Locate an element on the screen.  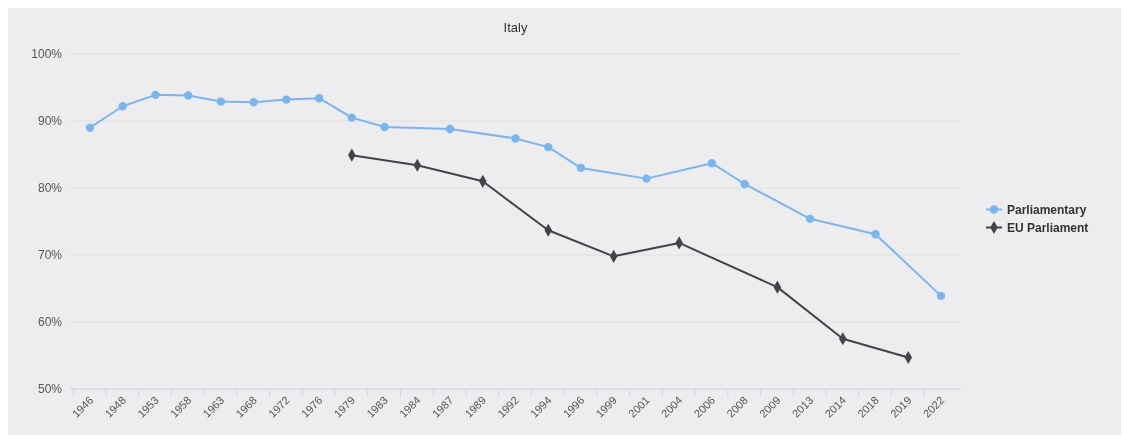
legend-label: Parliamentary is located at coordinates (1047, 209).